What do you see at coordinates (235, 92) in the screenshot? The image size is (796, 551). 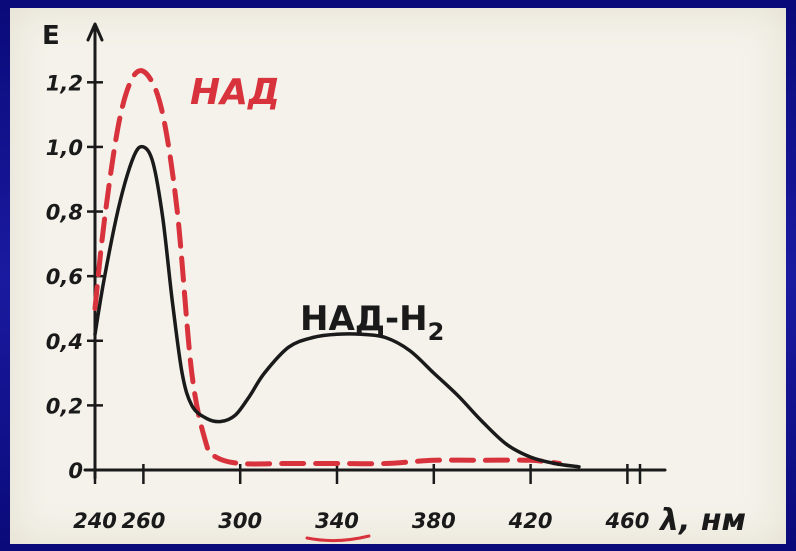 I see `series-label-nad: НАД` at bounding box center [235, 92].